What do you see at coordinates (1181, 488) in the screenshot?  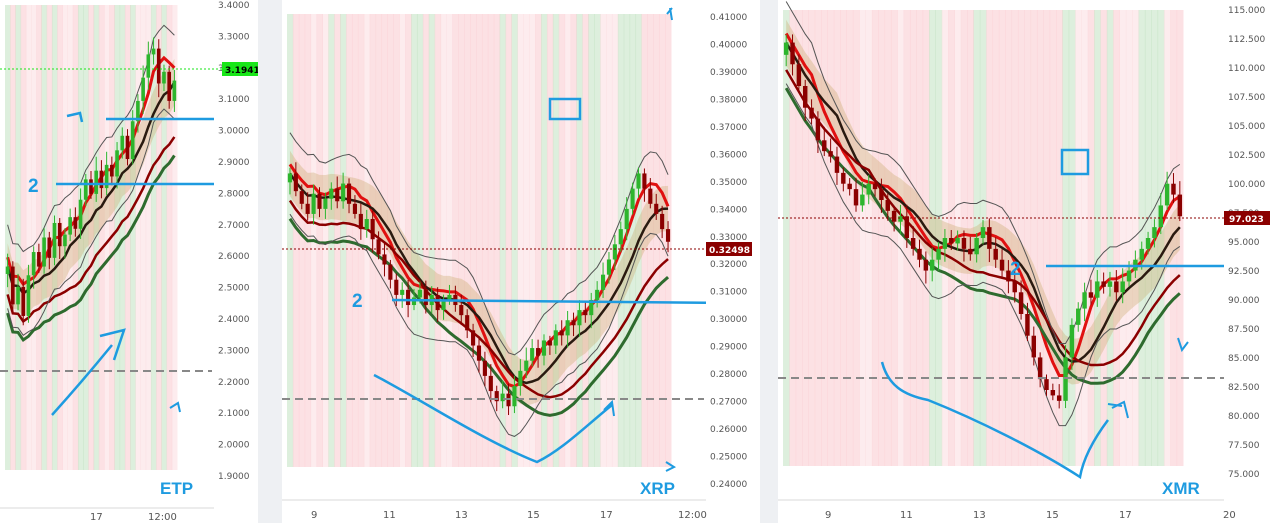 I see `xmr-symbol-label: XMR` at bounding box center [1181, 488].